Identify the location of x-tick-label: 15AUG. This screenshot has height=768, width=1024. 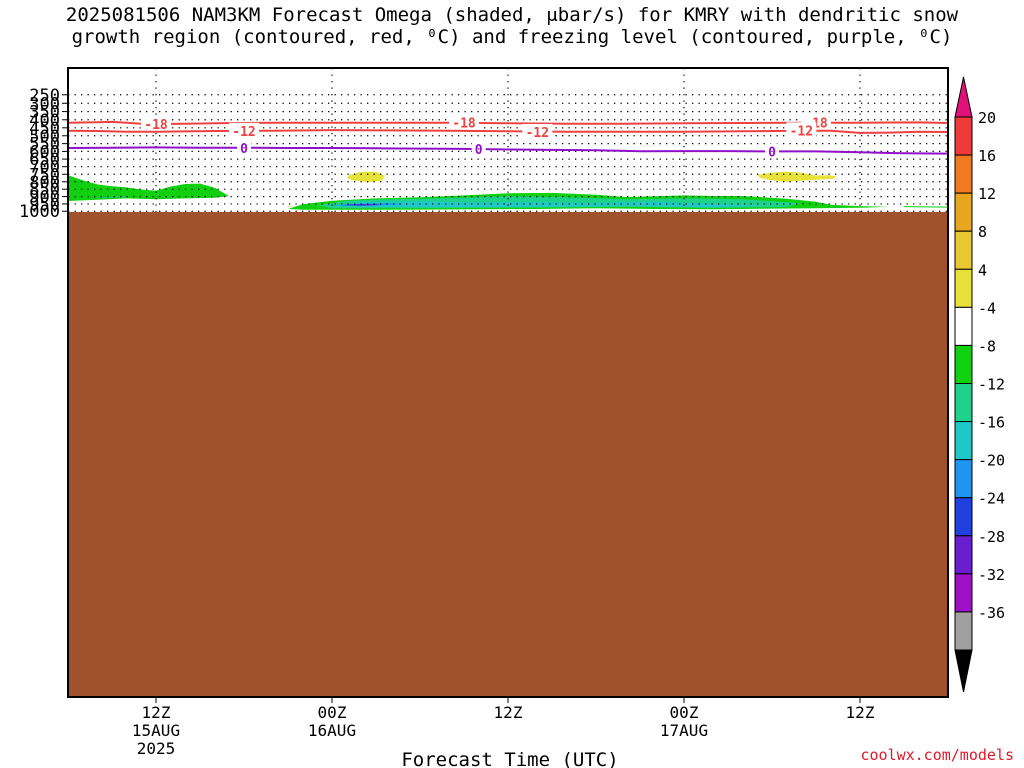
(156, 730).